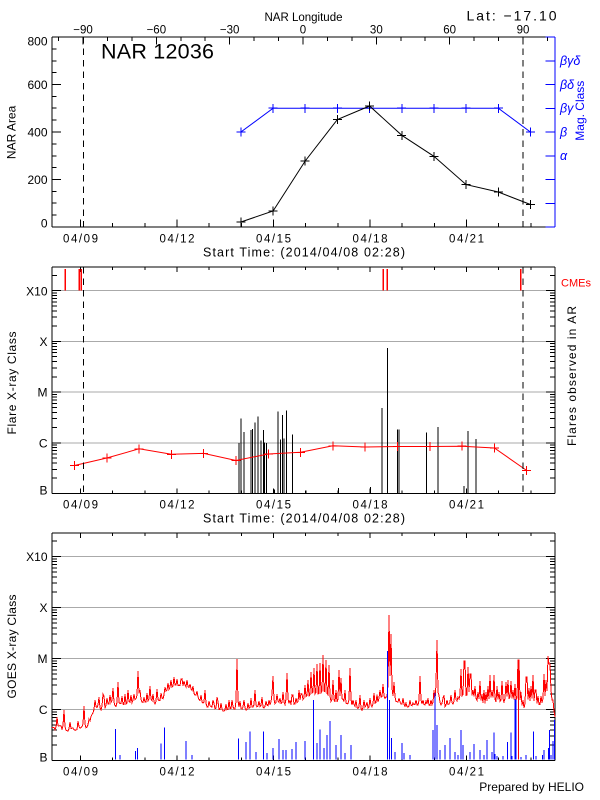 The image size is (600, 800). What do you see at coordinates (12, 647) in the screenshot?
I see `svg-text: GOES X-ray Class` at bounding box center [12, 647].